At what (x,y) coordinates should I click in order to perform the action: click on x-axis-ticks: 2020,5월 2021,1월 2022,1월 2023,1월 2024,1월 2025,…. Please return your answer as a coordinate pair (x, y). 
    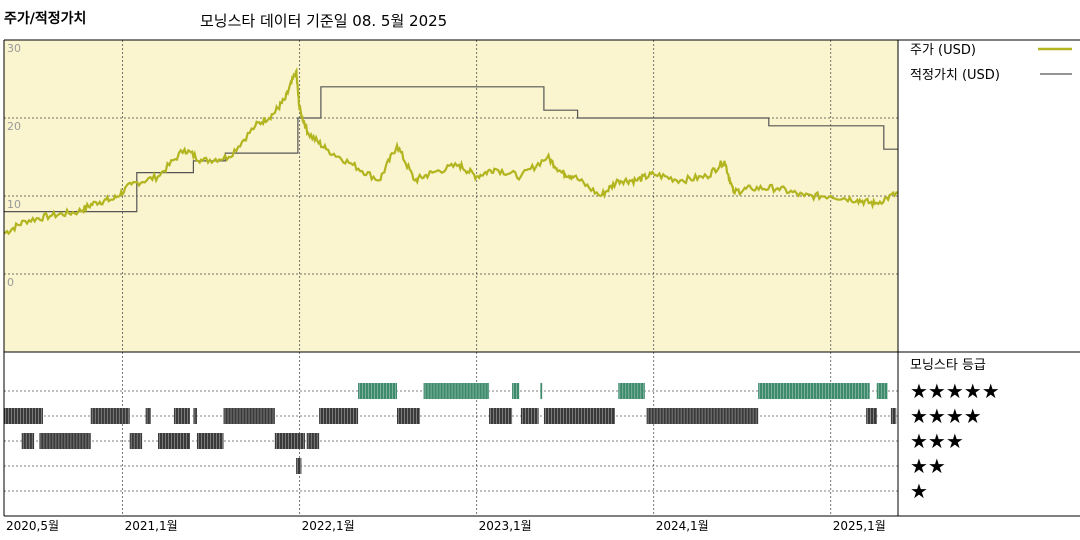
    Looking at the image, I should click on (446, 526).